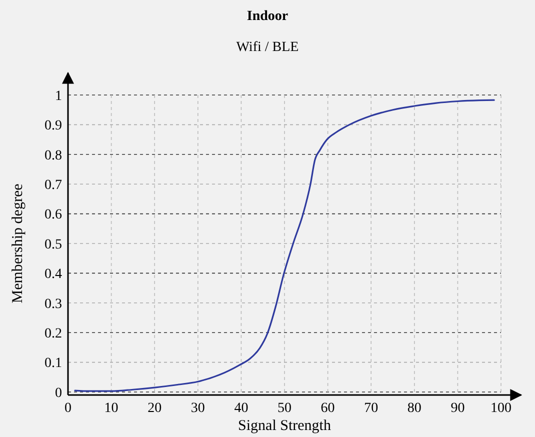 This screenshot has width=535, height=437. What do you see at coordinates (111, 408) in the screenshot?
I see `x-tick-label: 10` at bounding box center [111, 408].